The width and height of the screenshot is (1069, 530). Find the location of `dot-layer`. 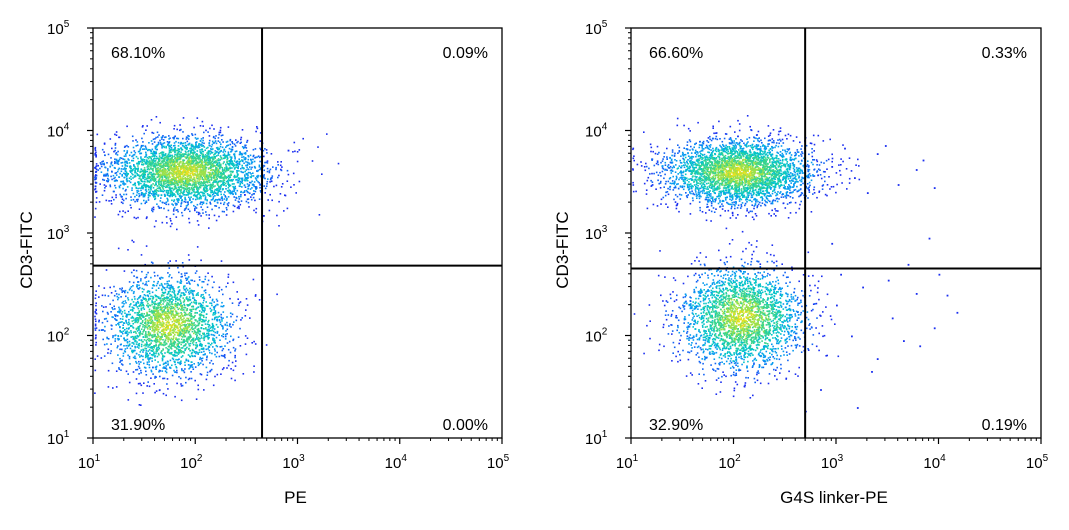

dot-layer is located at coordinates (217, 261).